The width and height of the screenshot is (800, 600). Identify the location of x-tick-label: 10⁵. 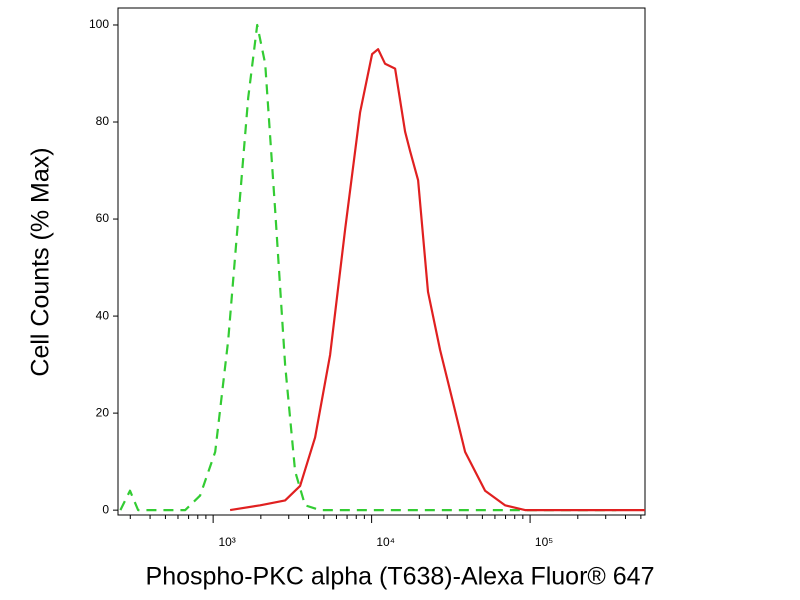
(544, 542).